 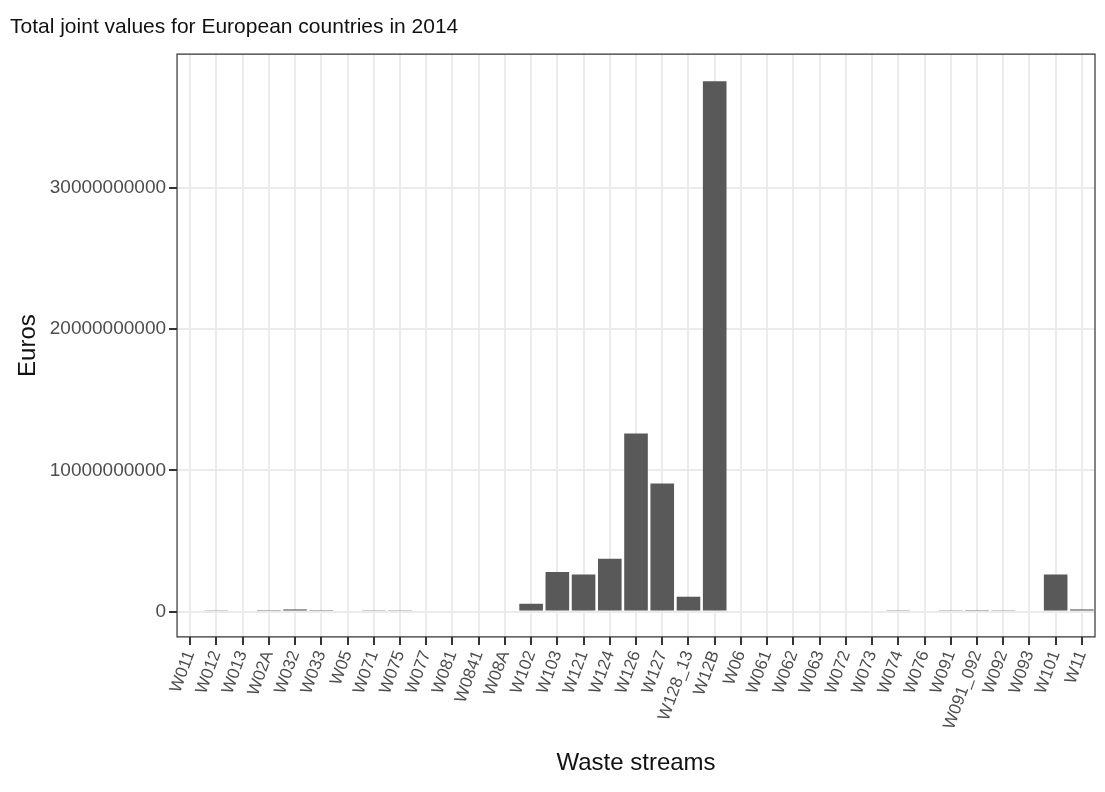 I want to click on y-axis-title: Euros, so click(x=27, y=345).